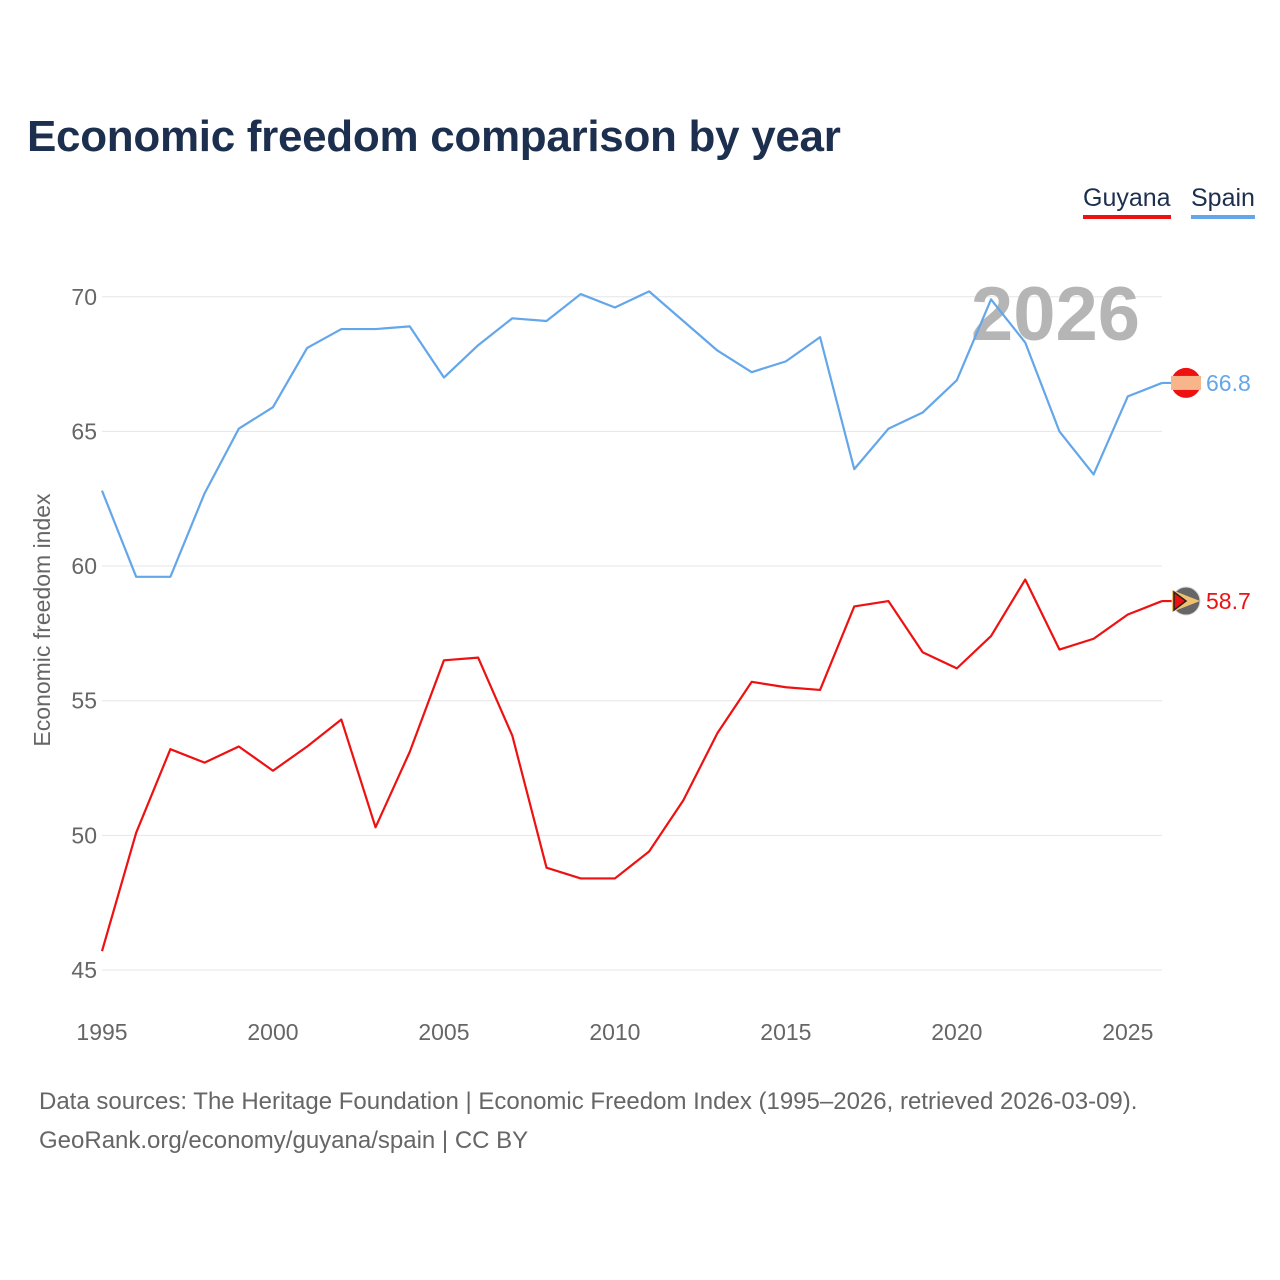  I want to click on y-tick-label: 55, so click(84, 701).